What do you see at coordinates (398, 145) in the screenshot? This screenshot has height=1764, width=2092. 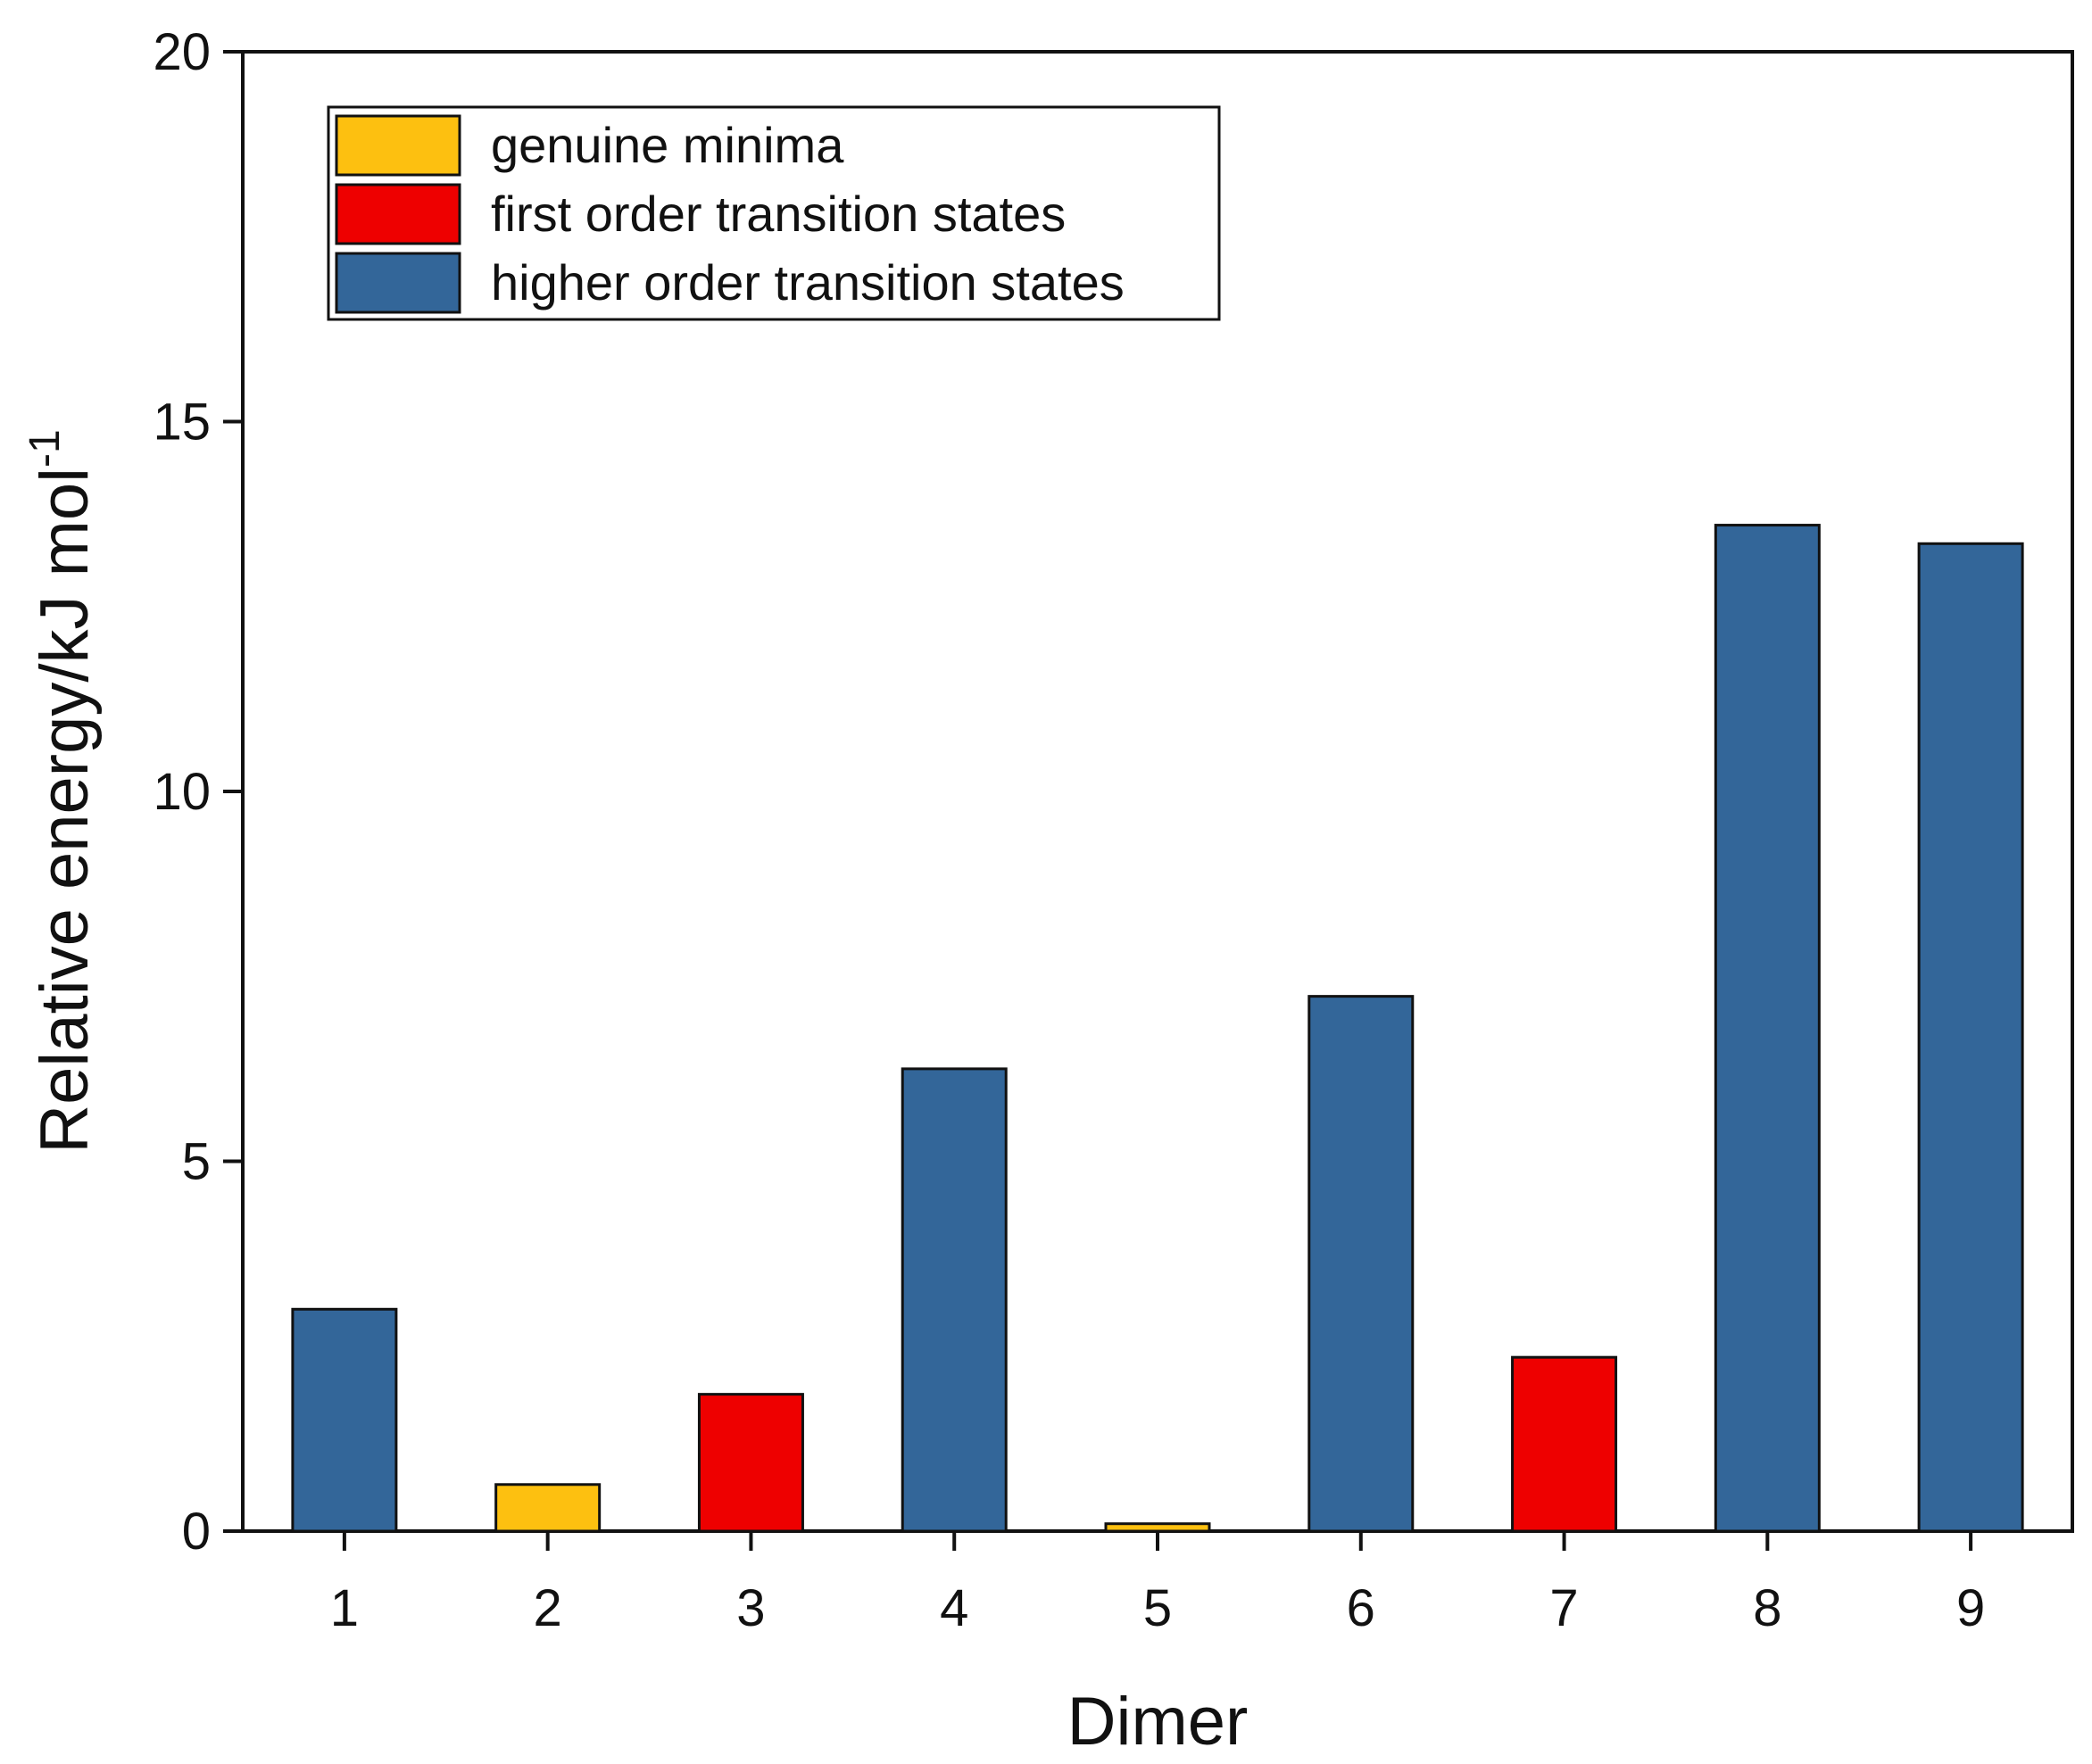 I see `legend-swatch-minima` at bounding box center [398, 145].